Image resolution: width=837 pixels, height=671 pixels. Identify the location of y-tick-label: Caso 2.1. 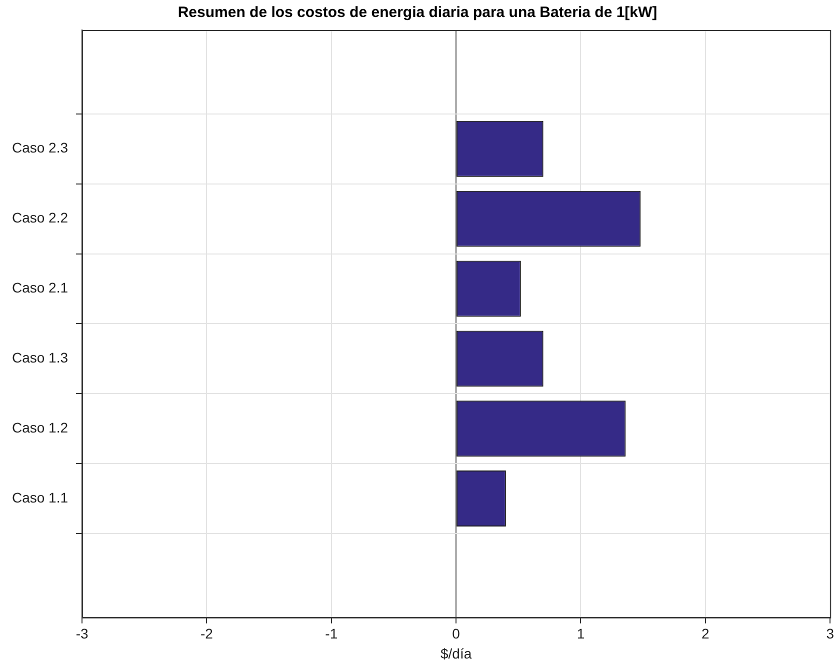
(40, 288).